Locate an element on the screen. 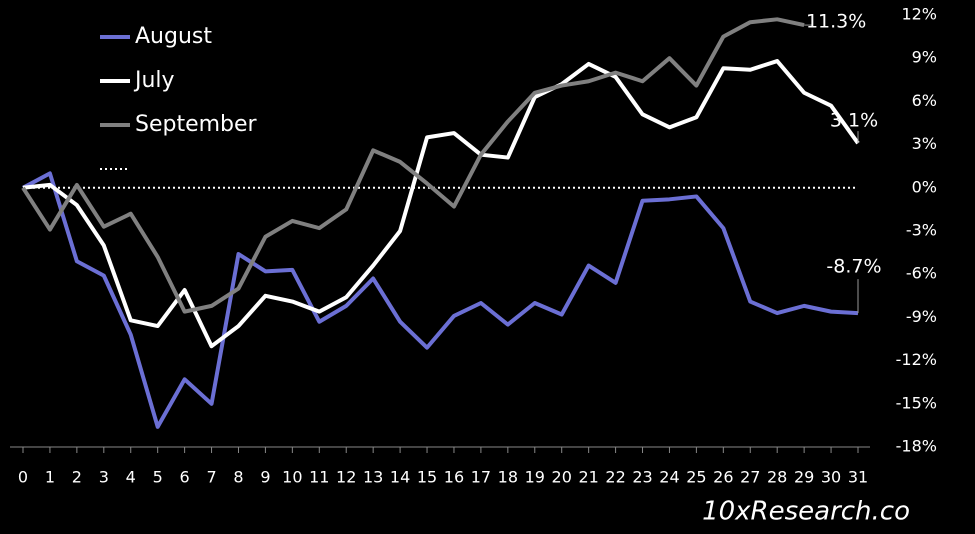  x-tick-label: 30 is located at coordinates (831, 477).